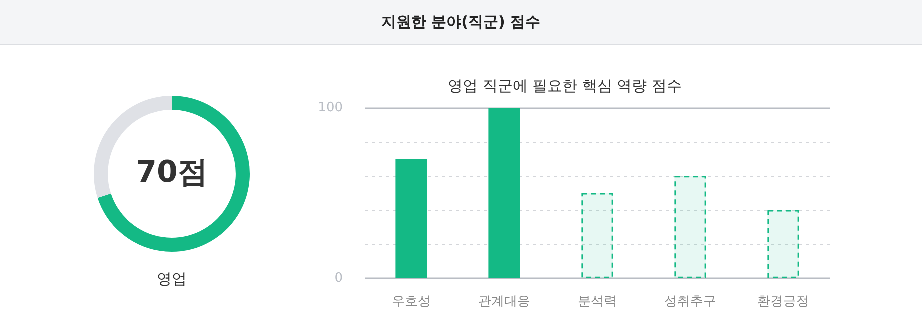 This screenshot has width=922, height=336. I want to click on chart-title: 영업 직군에 필요한 핵심 역량 점수, so click(565, 85).